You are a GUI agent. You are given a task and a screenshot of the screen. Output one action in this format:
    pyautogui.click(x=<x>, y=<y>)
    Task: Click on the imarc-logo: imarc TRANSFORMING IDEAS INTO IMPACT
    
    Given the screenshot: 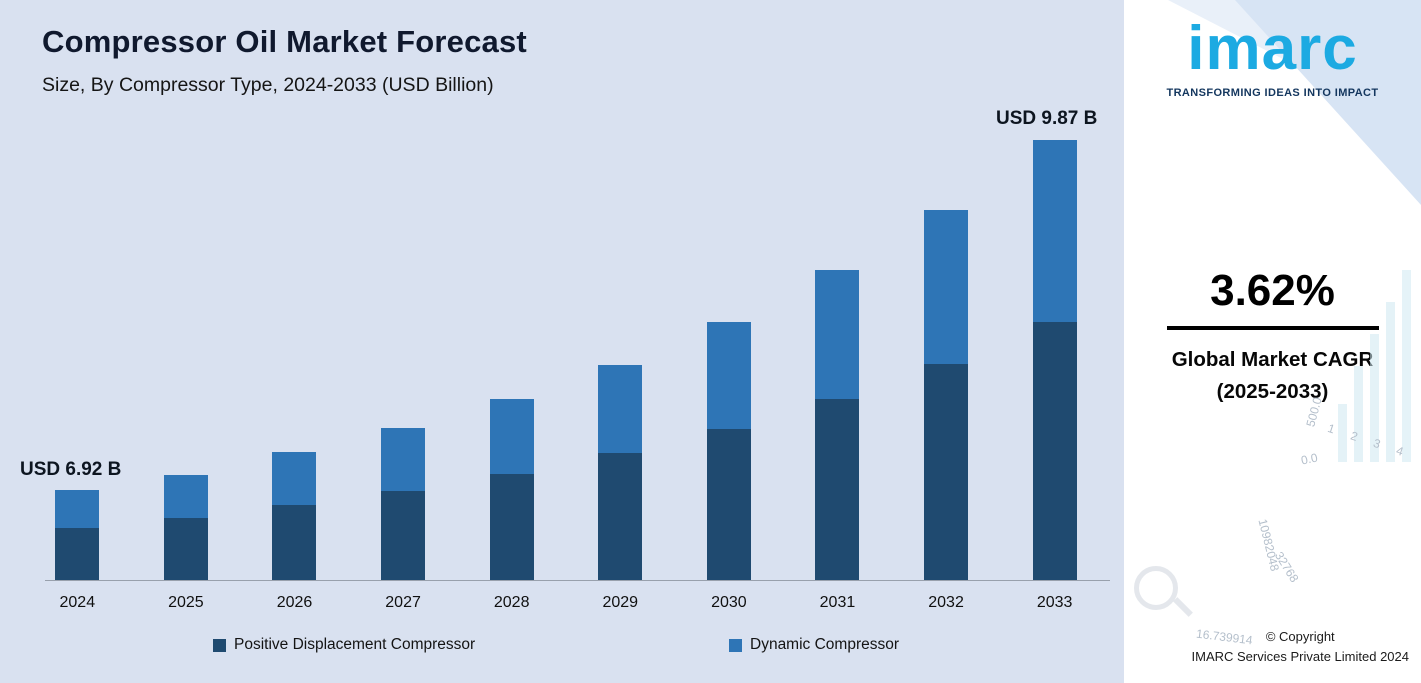 What is the action you would take?
    pyautogui.click(x=1272, y=57)
    